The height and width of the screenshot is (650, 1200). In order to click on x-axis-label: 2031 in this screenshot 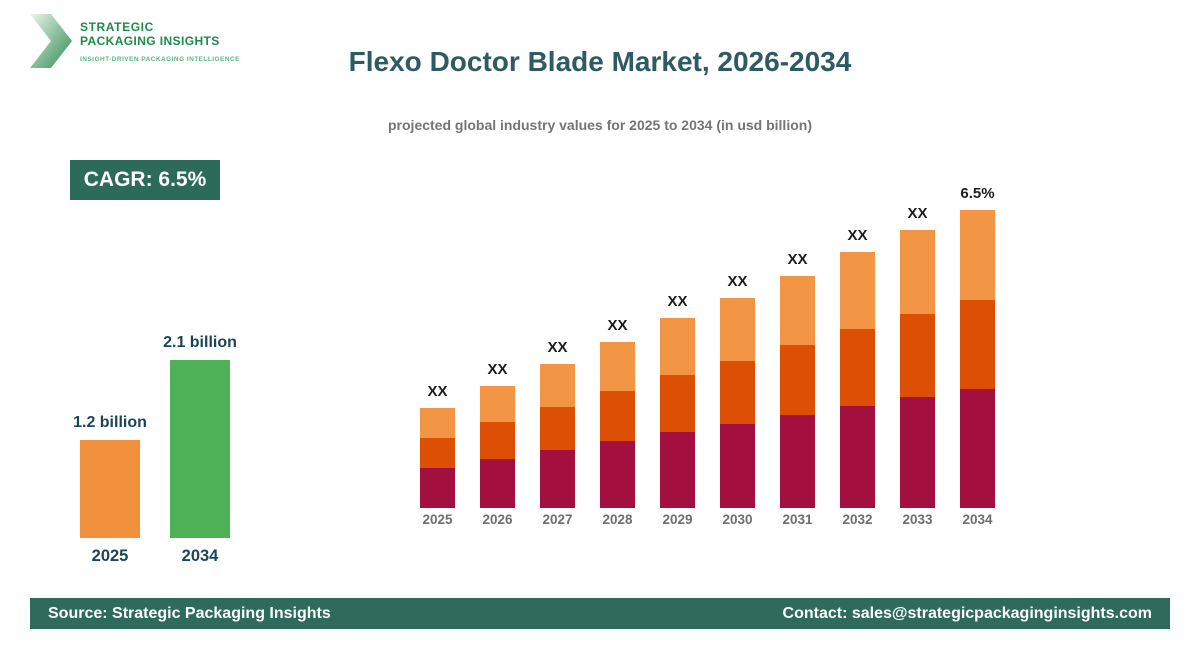, I will do `click(797, 519)`.